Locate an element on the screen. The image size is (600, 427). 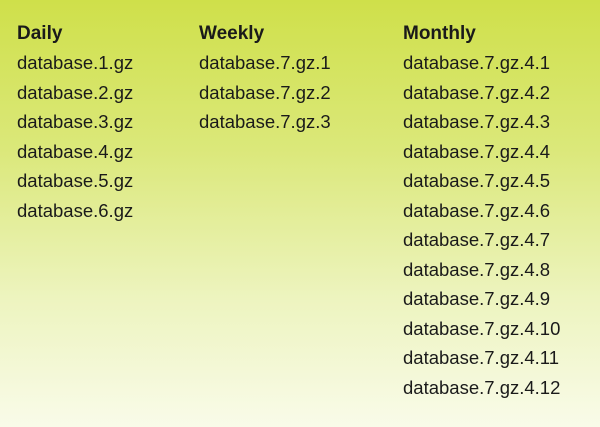
column-title: Weekly is located at coordinates (232, 33).